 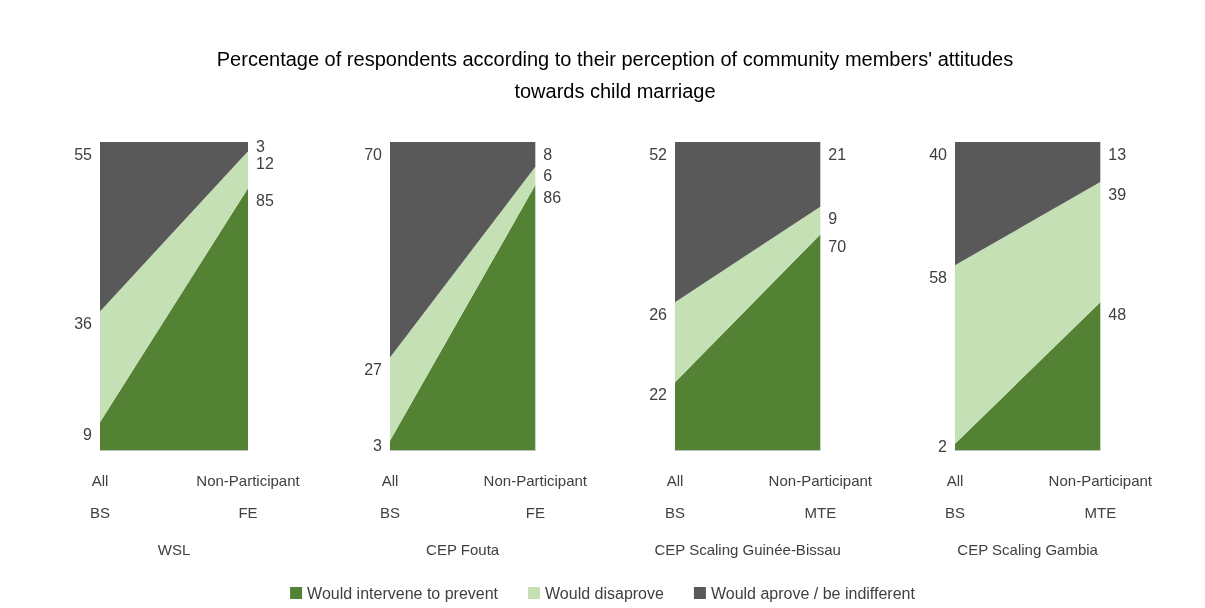 I want to click on data-label: 12, so click(x=265, y=163).